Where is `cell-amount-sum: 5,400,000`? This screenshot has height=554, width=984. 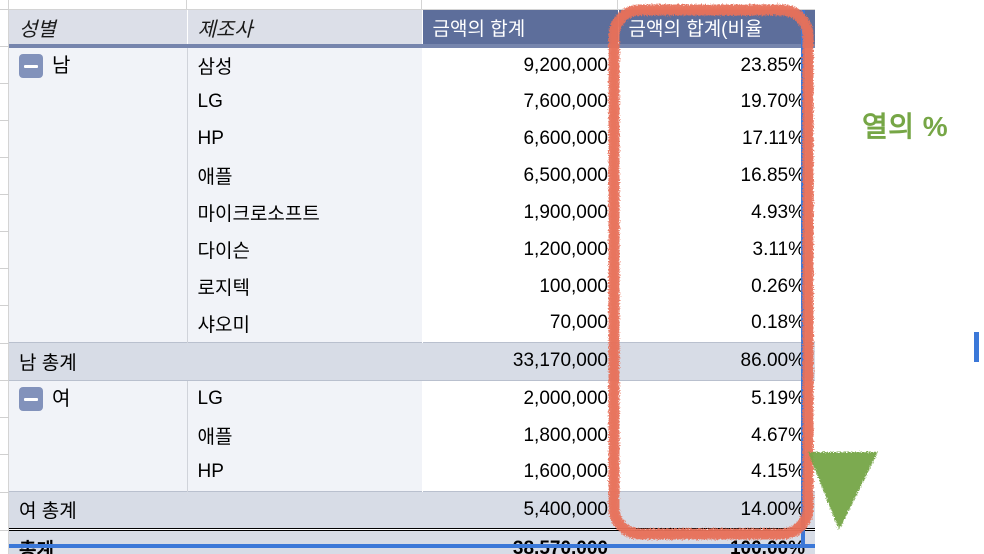
cell-amount-sum: 5,400,000 is located at coordinates (520, 510).